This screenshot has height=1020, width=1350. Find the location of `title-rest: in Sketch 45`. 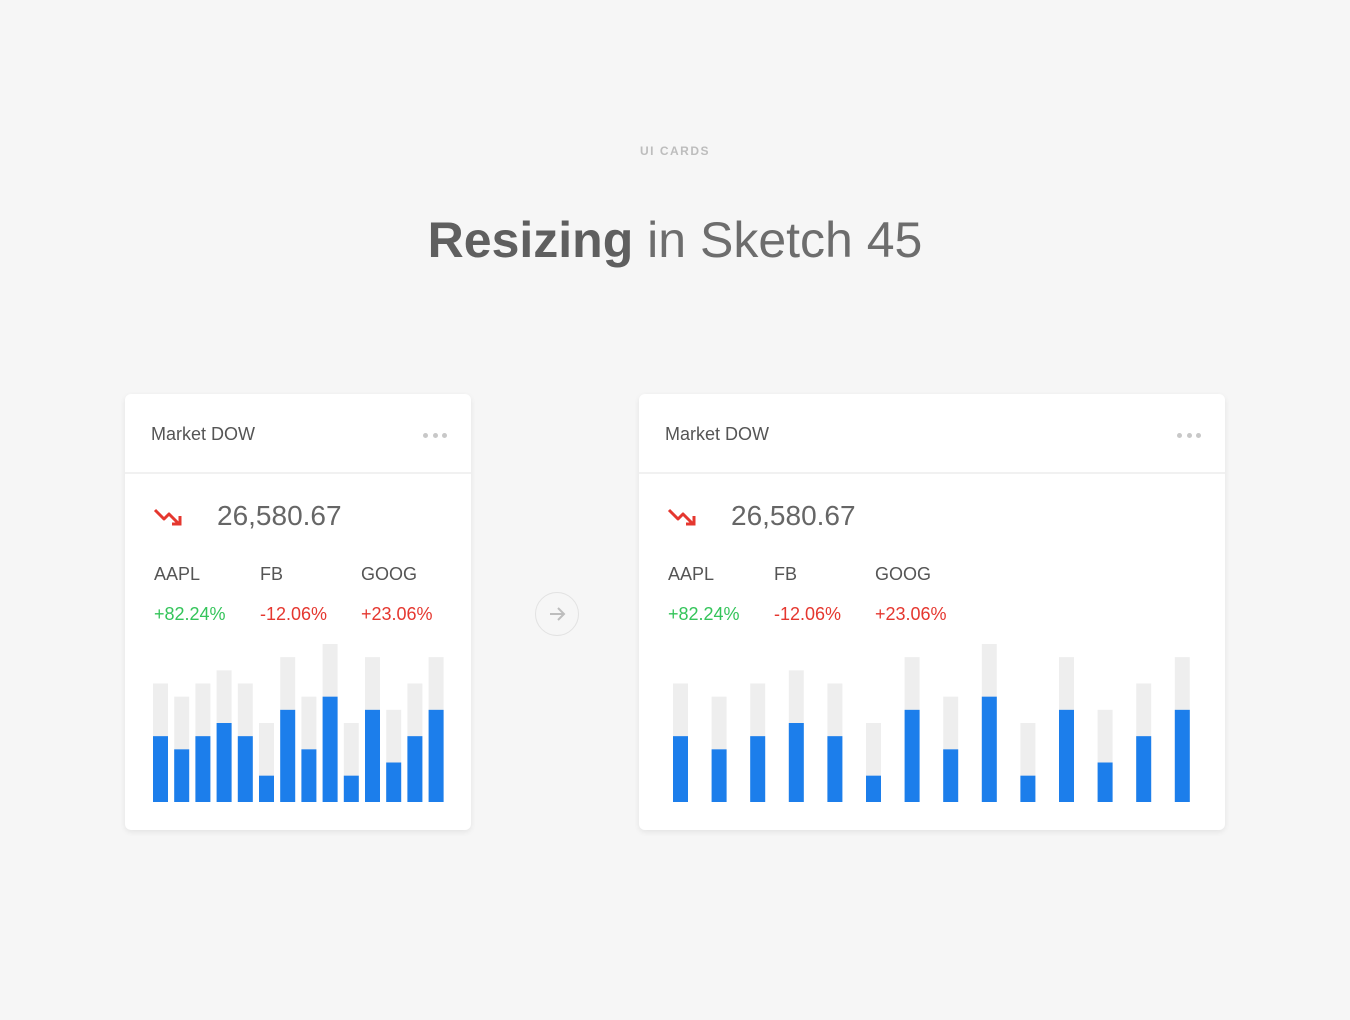

title-rest: in Sketch 45 is located at coordinates (778, 240).